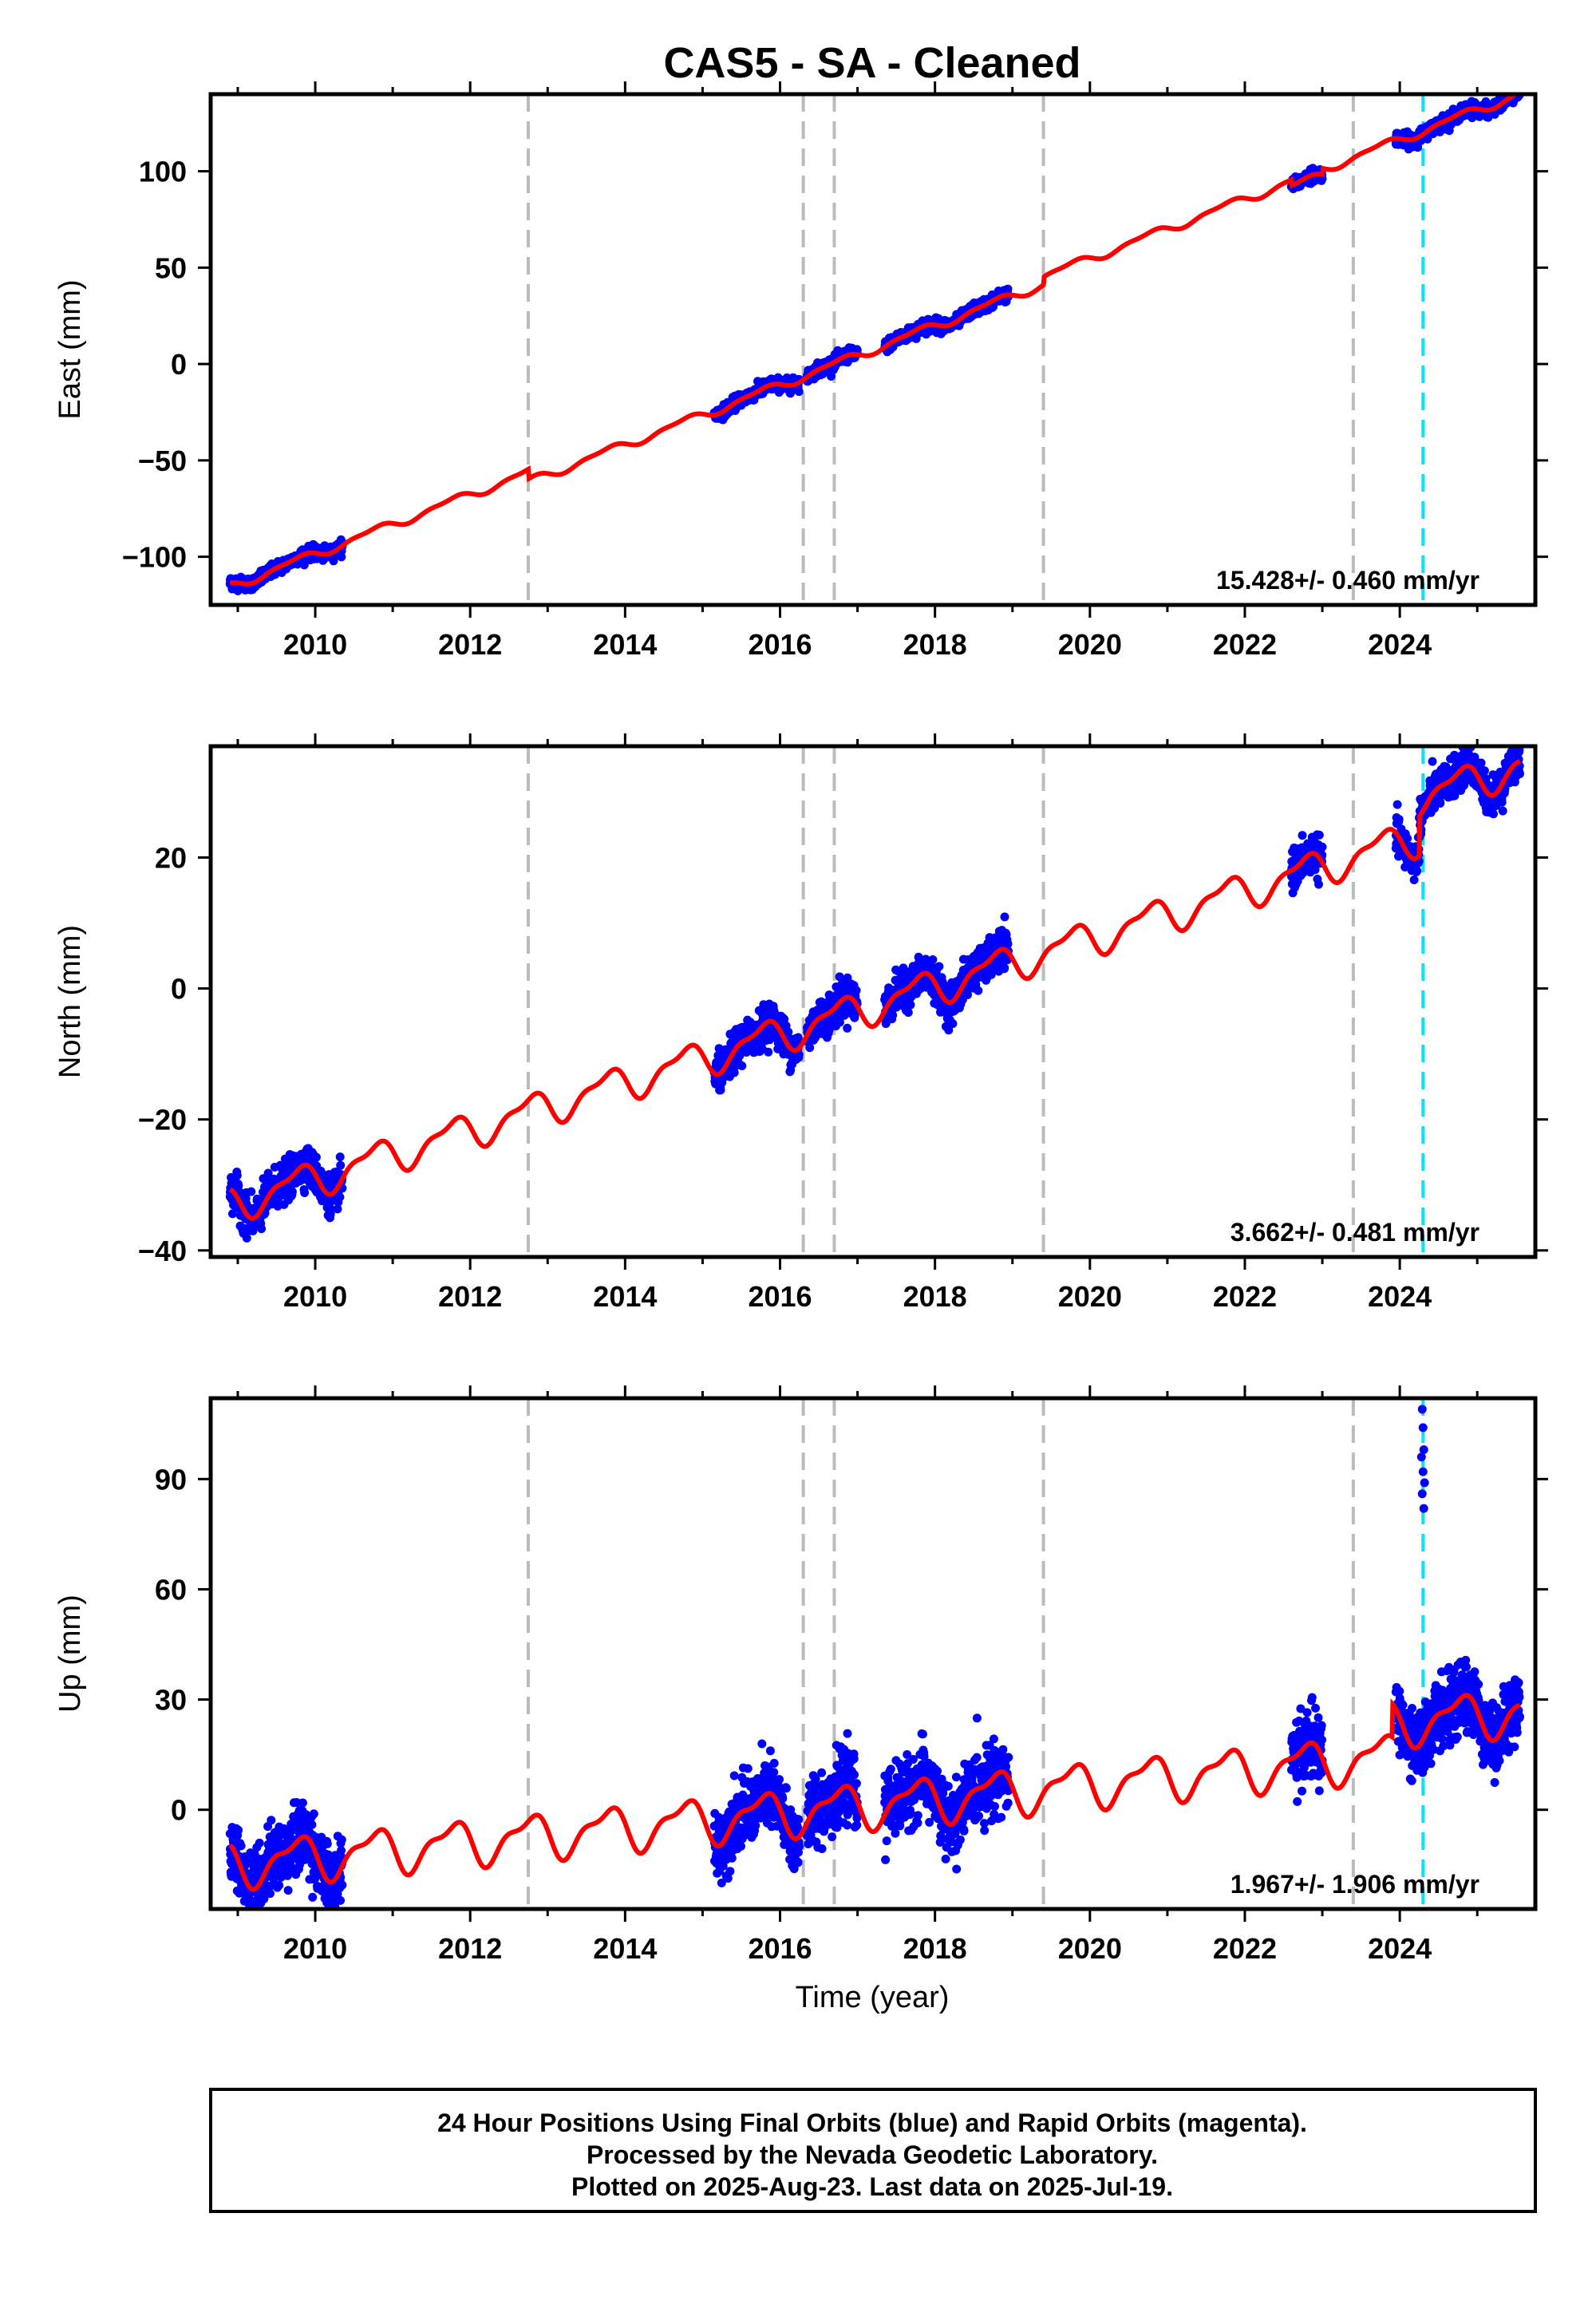 The width and height of the screenshot is (1596, 2316). Describe the element at coordinates (171, 267) in the screenshot. I see `y-tick-label: 50` at that location.